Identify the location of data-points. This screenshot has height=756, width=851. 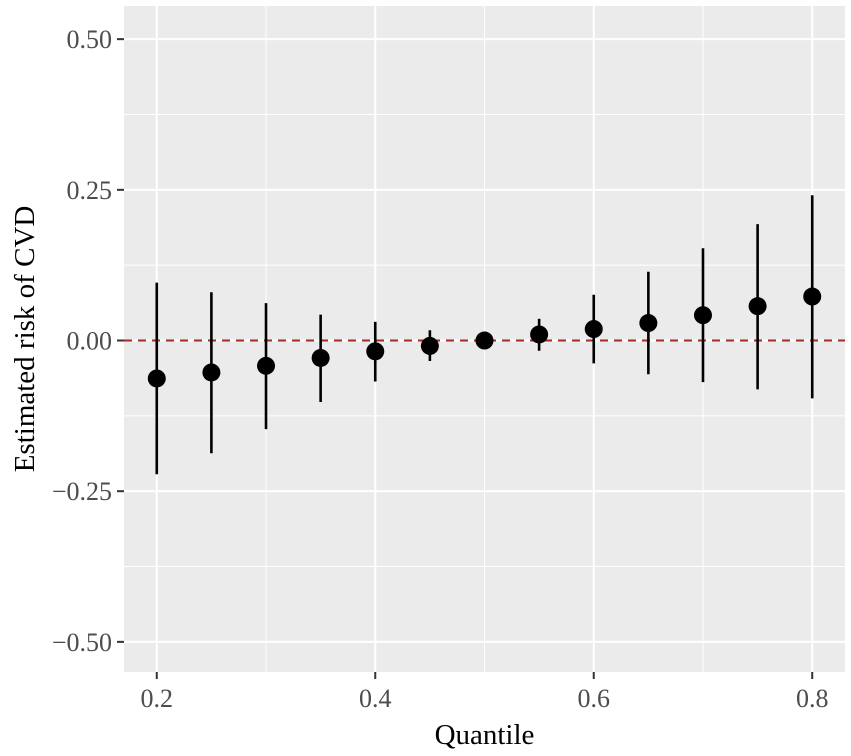
(484, 337).